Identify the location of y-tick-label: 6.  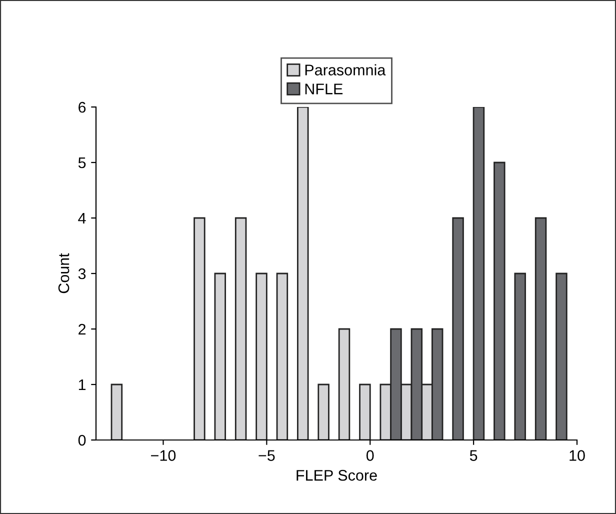
(82, 107).